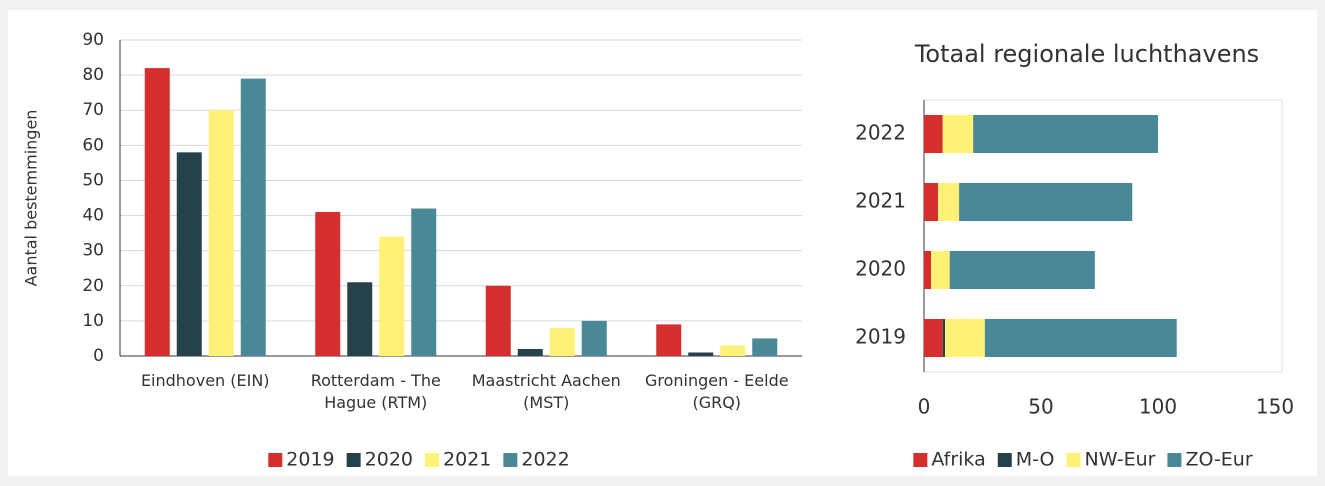 This screenshot has width=1325, height=486. I want to click on x-tick-label: 50, so click(1040, 407).